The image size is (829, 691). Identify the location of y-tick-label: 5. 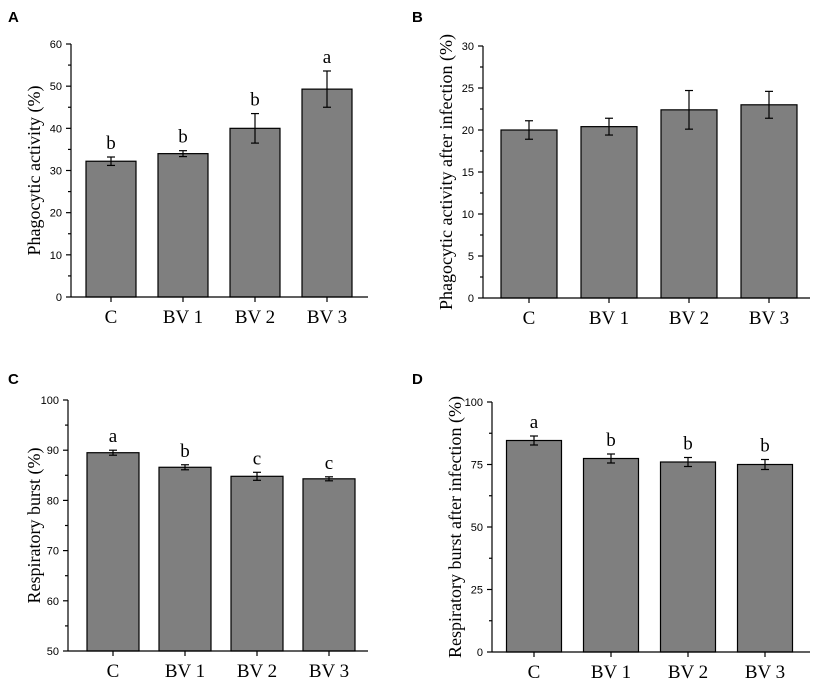
(471, 257).